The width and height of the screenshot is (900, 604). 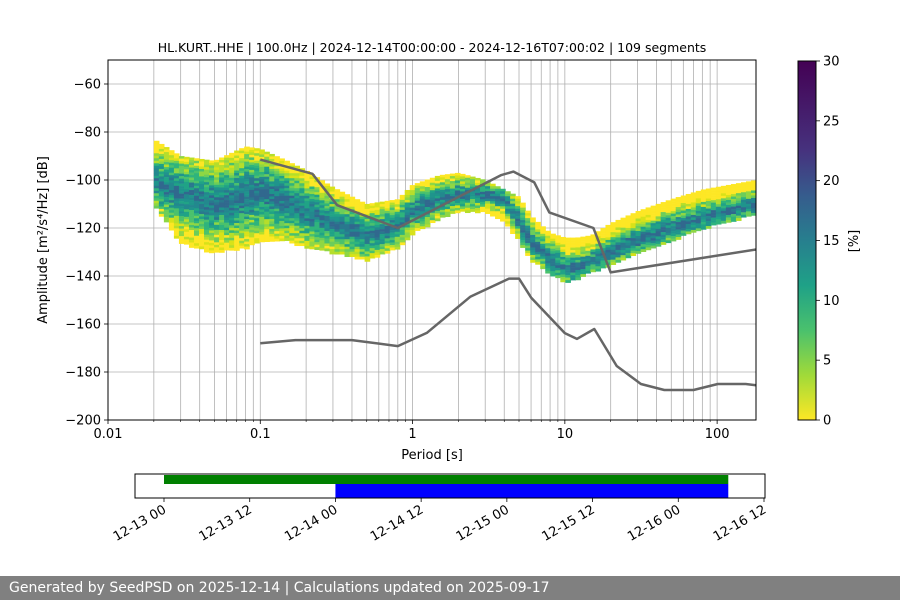 What do you see at coordinates (83, 229) in the screenshot?
I see `y-tick-label: −120` at bounding box center [83, 229].